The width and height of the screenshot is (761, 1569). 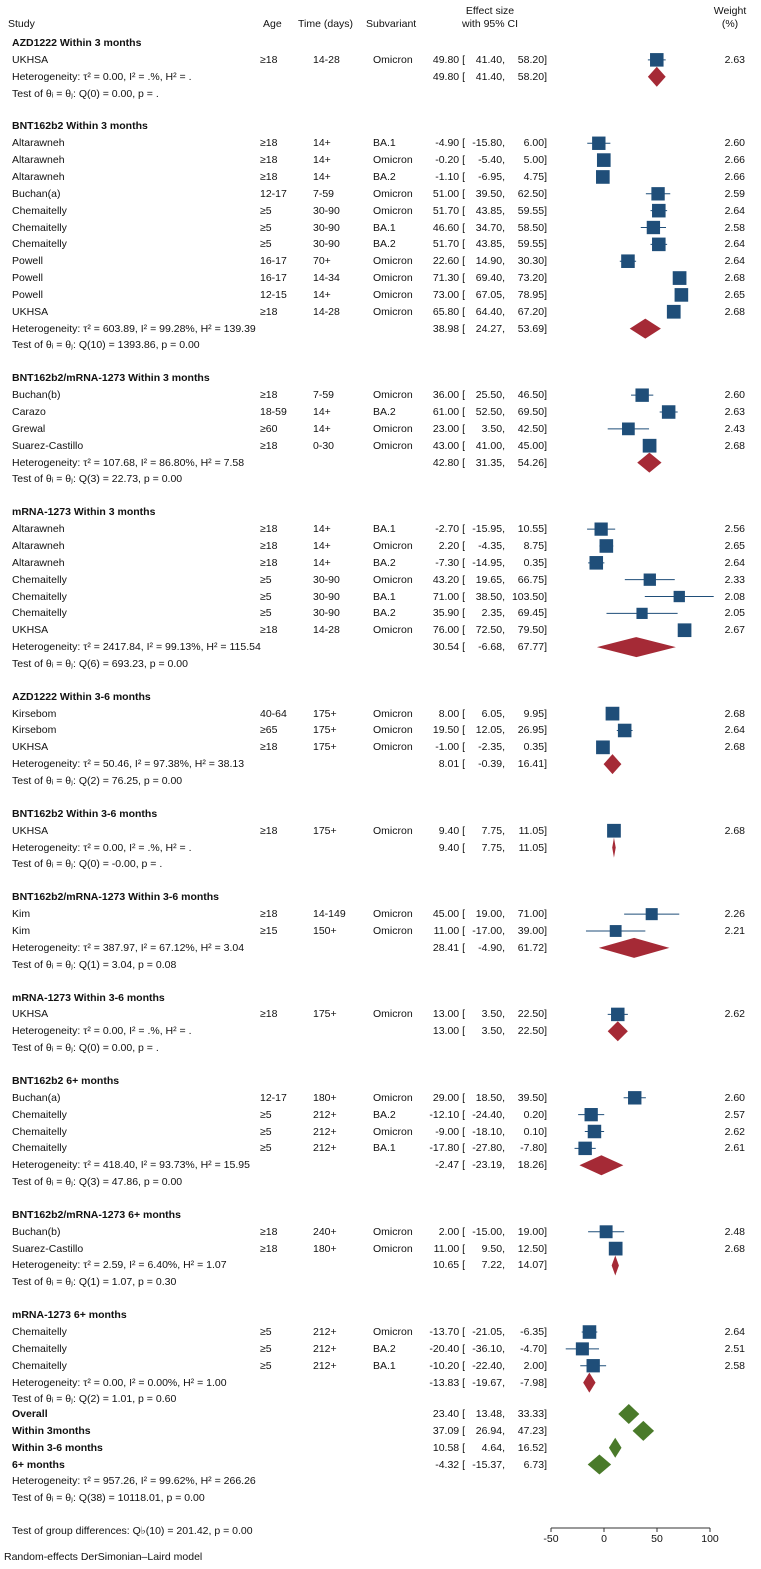 I want to click on ci-upper: 46.50], so click(x=532, y=395).